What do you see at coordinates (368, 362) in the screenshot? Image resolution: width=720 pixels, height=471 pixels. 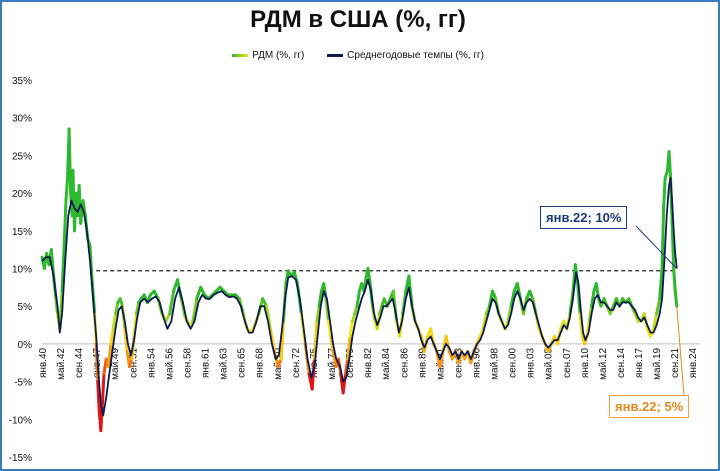 I see `x-tick-label: янв.82` at bounding box center [368, 362].